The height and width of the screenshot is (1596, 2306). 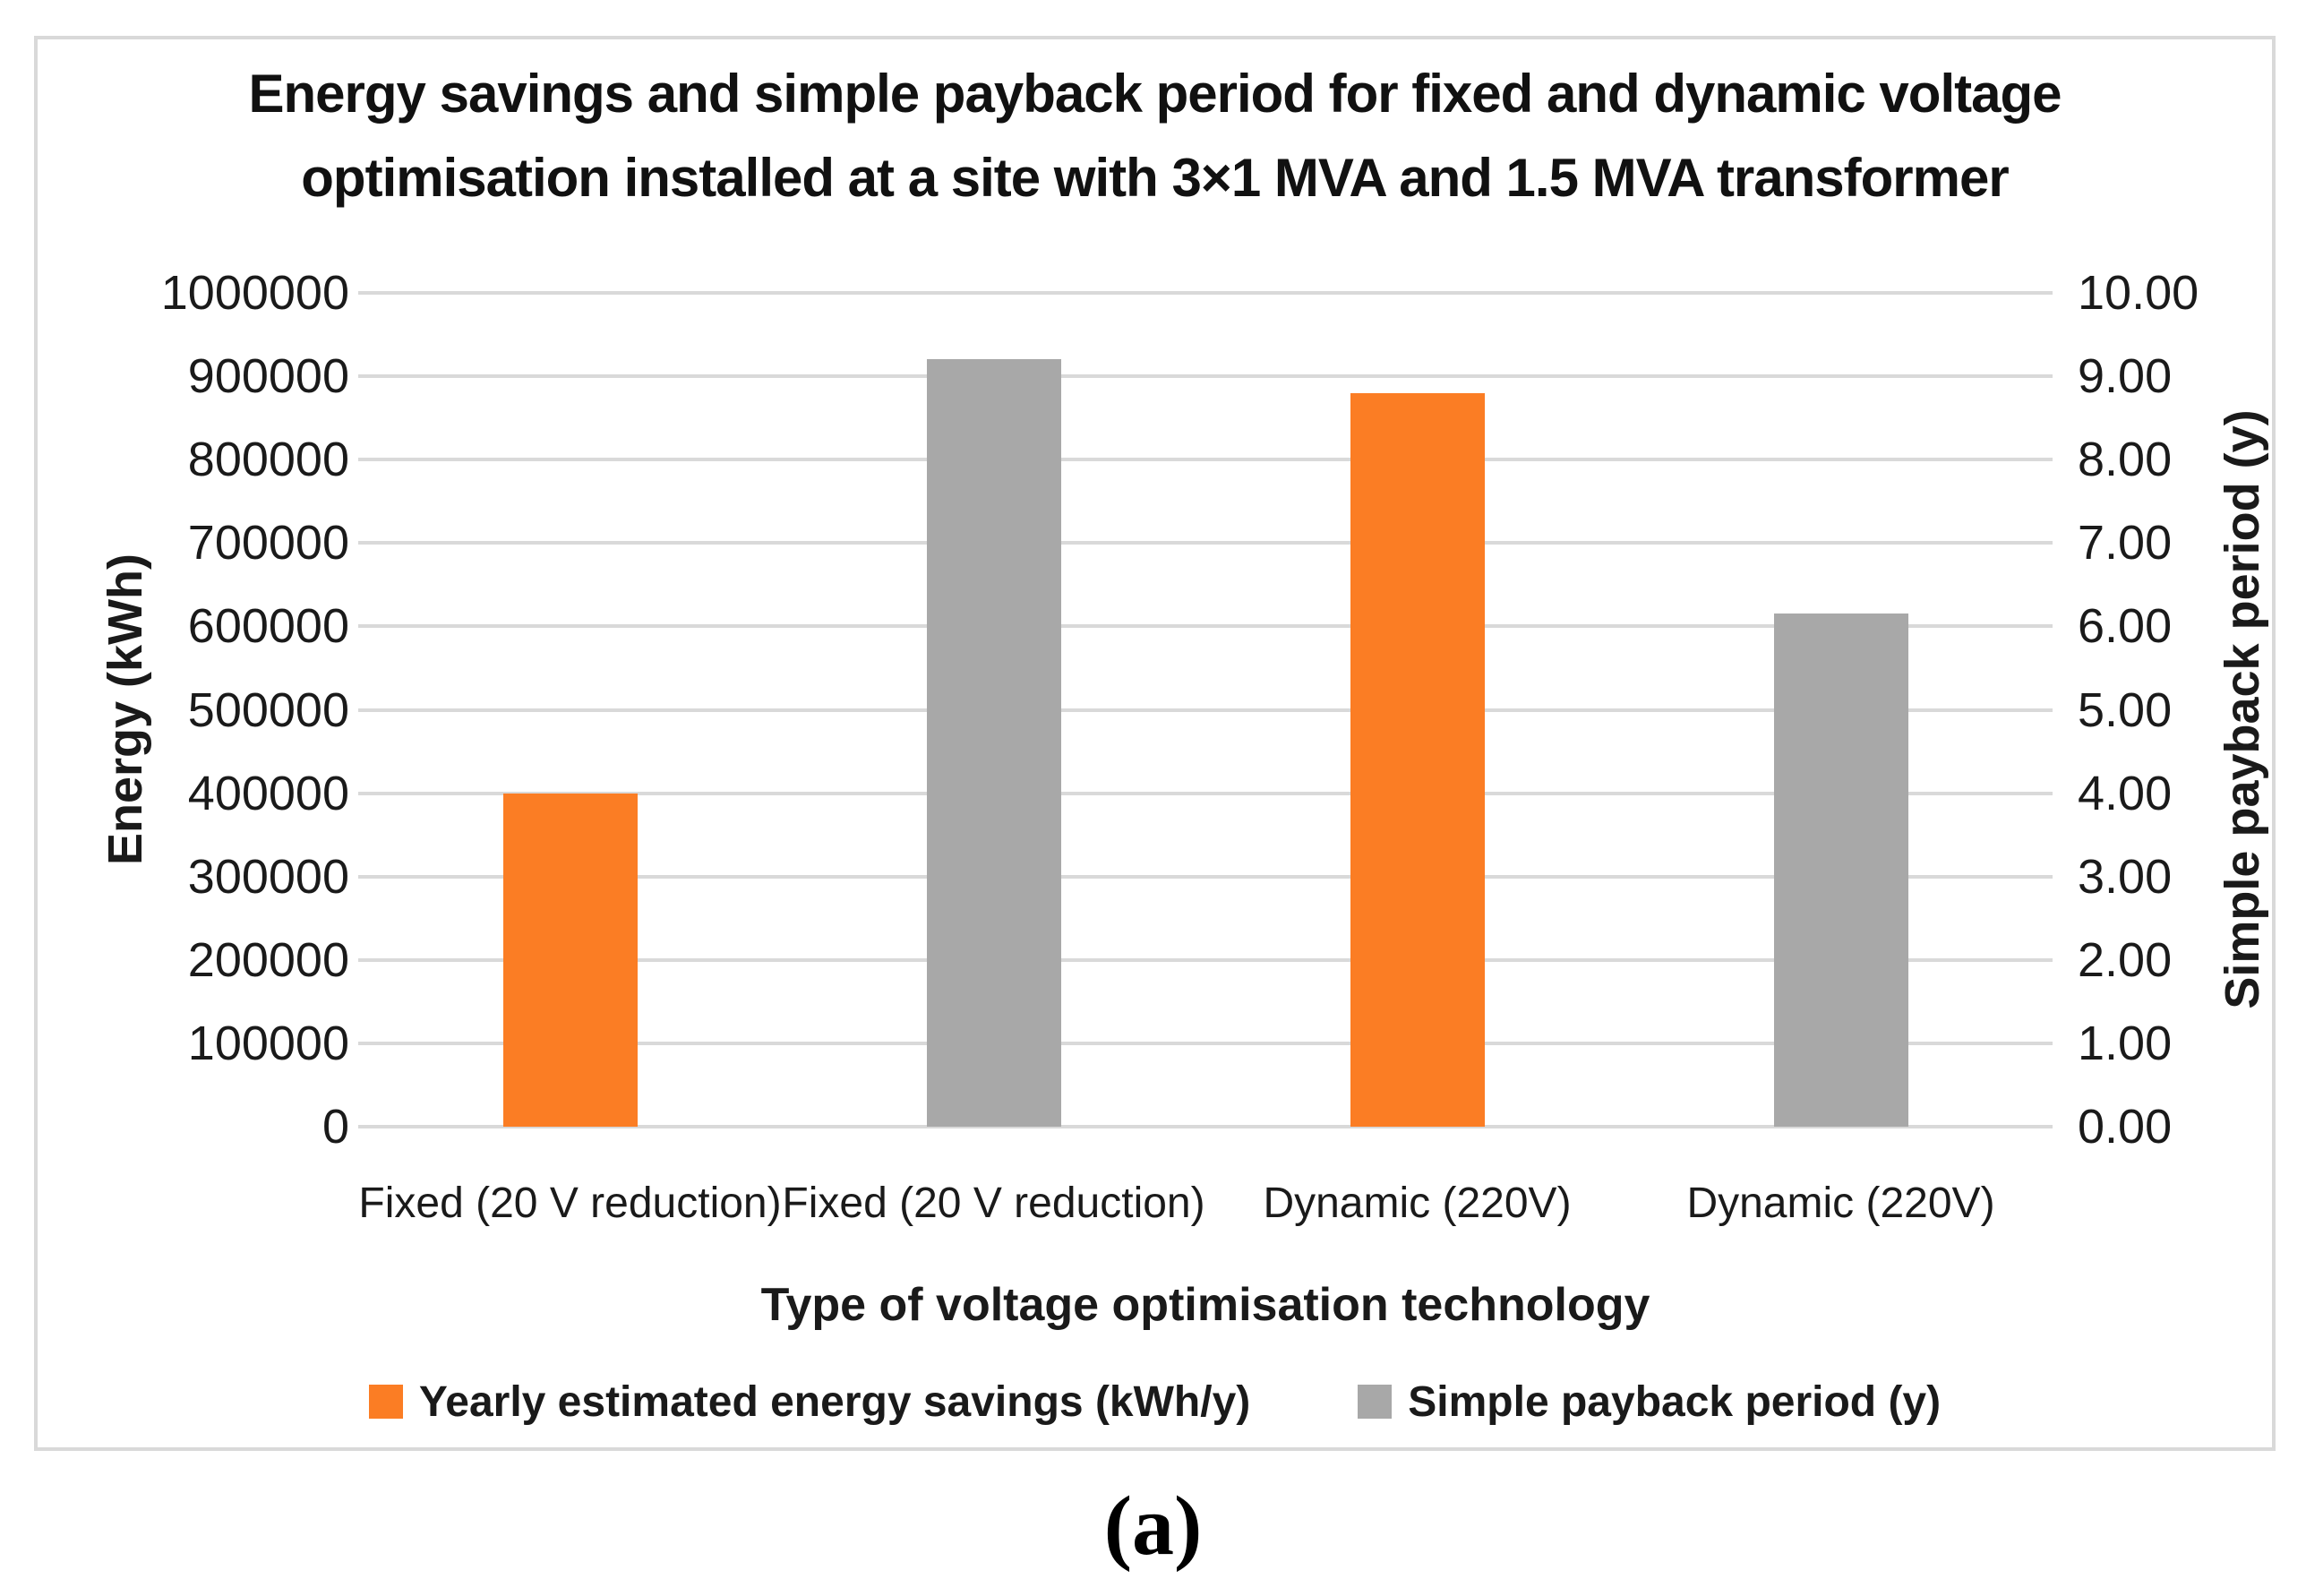 I want to click on left-axis-tick-label: 300000, so click(x=268, y=877).